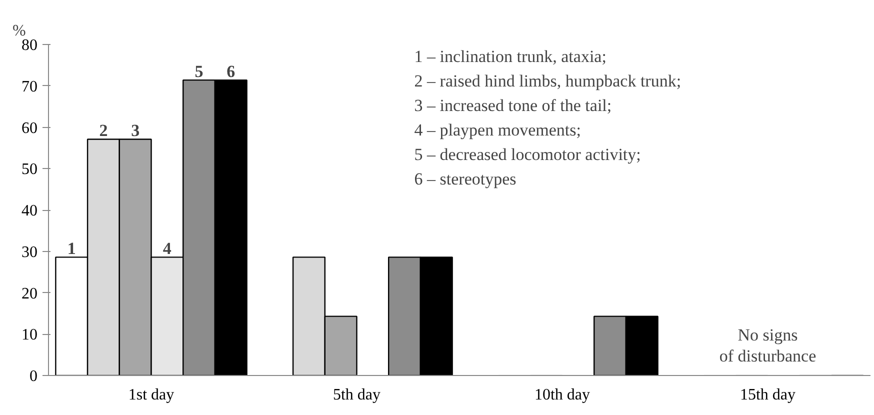  What do you see at coordinates (527, 154) in the screenshot?
I see `annotation: 5 – decreased locomotor activity;` at bounding box center [527, 154].